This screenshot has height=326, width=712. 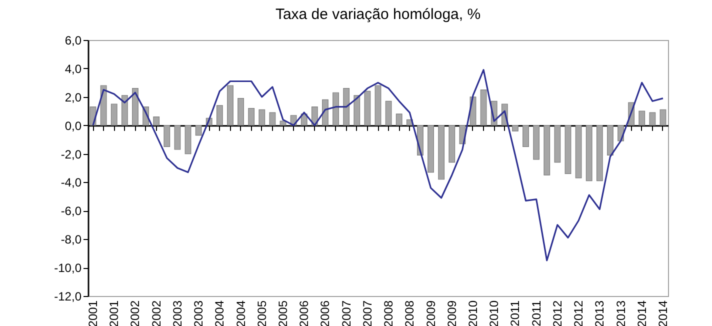 I want to click on chart-title: Taxa de variação homóloga, %, so click(x=378, y=14).